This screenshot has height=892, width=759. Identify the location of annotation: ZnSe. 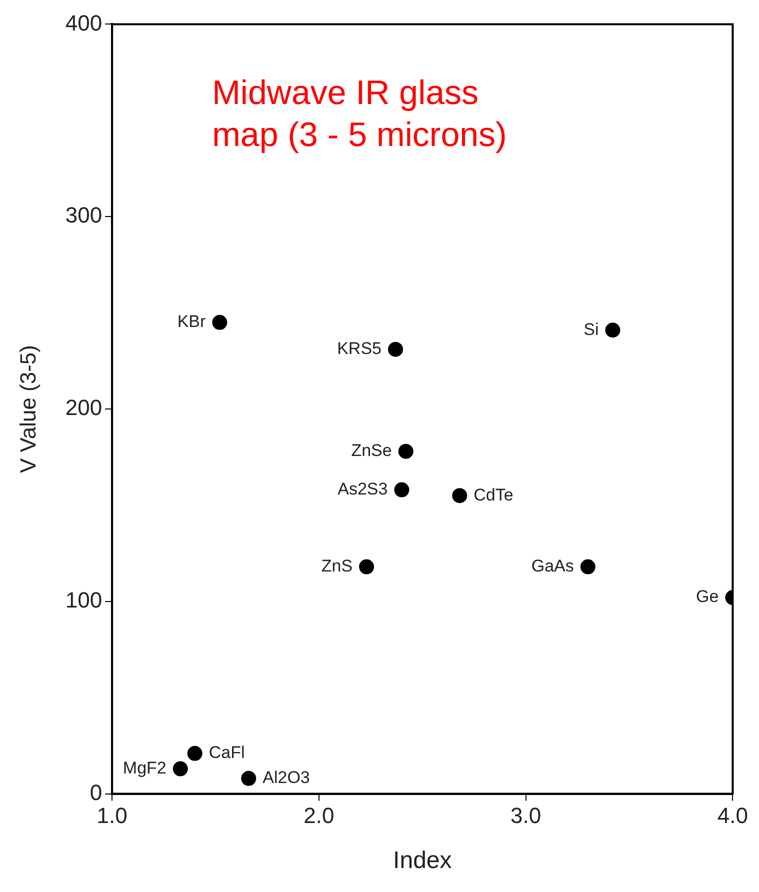
(371, 450).